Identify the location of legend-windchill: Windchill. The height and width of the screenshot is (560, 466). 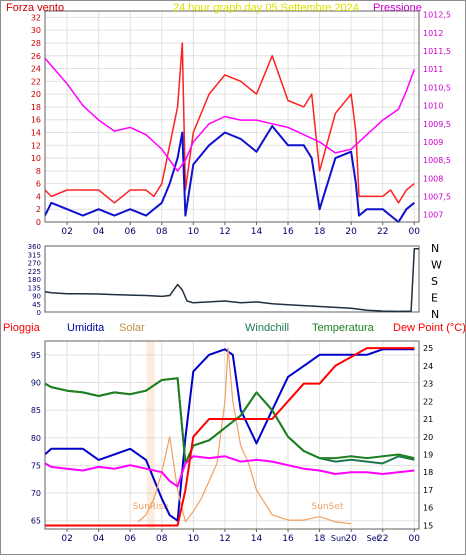
(267, 328).